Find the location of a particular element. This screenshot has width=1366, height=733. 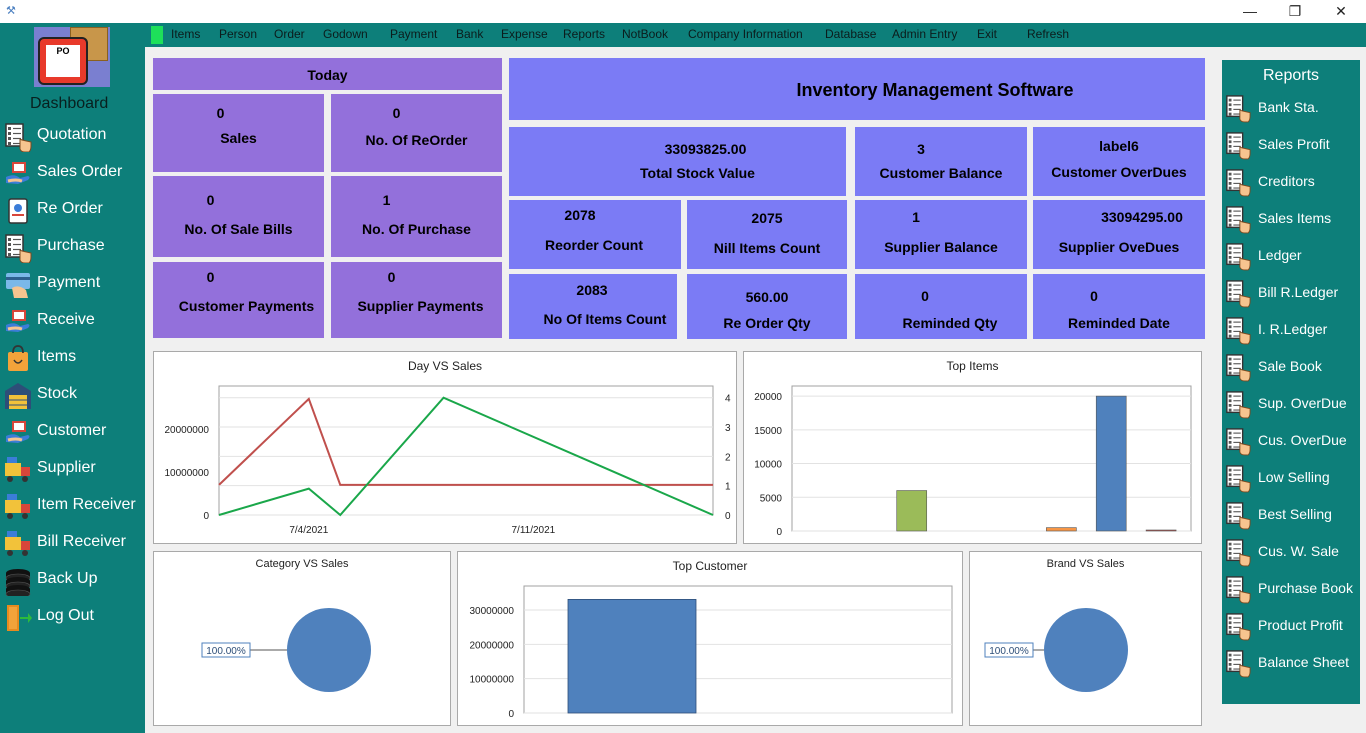

menu-items: Items is located at coordinates (186, 34).